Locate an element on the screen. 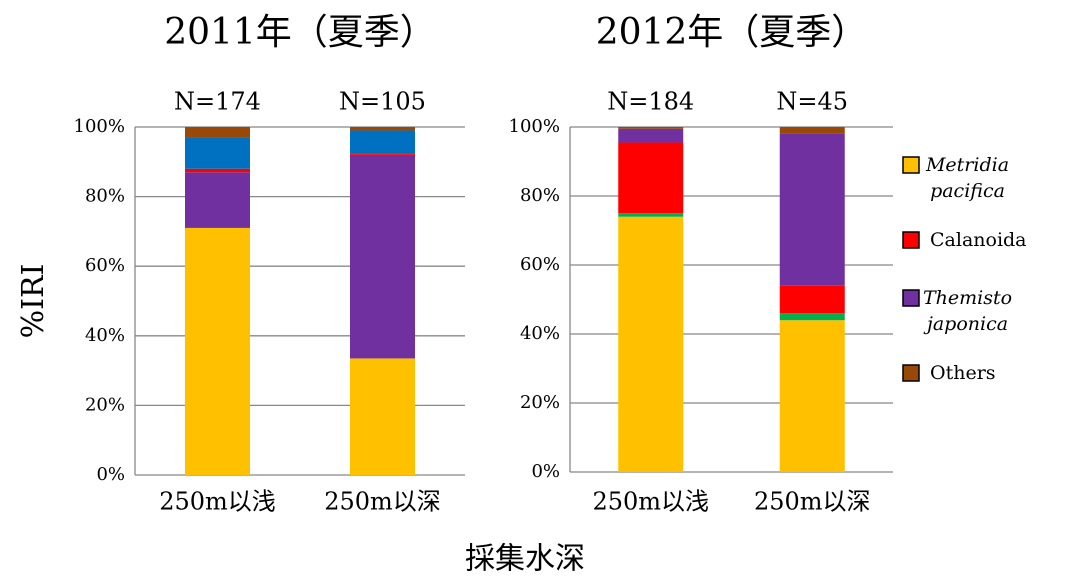 This screenshot has height=585, width=1078. chart-title: 2011年（夏季） is located at coordinates (300, 32).